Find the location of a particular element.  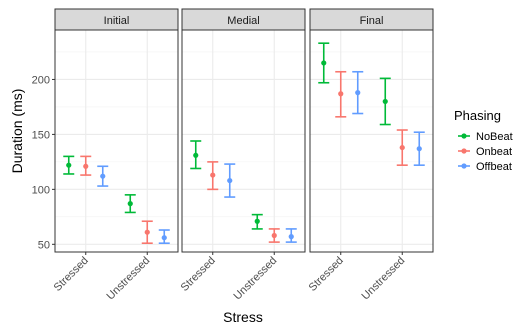

legend-title: Phasing is located at coordinates (477, 115).